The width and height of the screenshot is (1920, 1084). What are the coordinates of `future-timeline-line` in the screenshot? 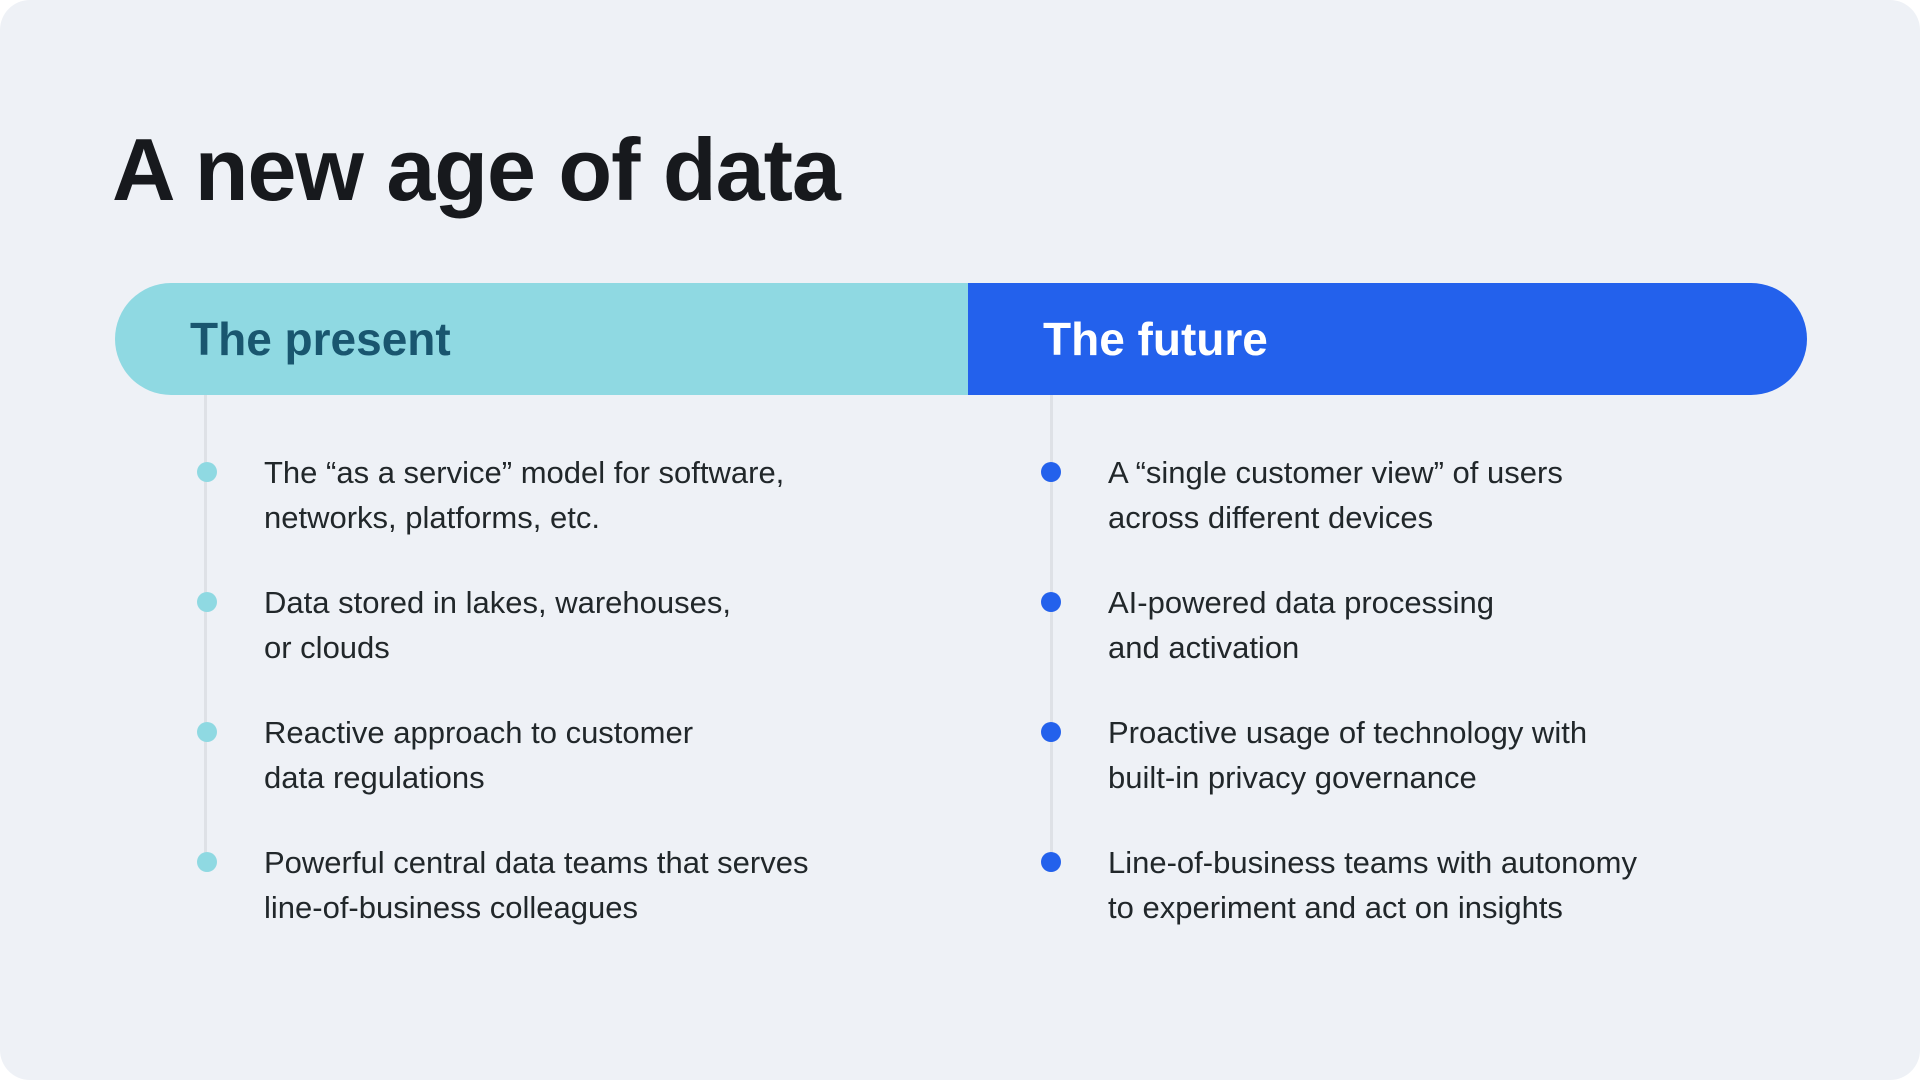 It's located at (1051, 629).